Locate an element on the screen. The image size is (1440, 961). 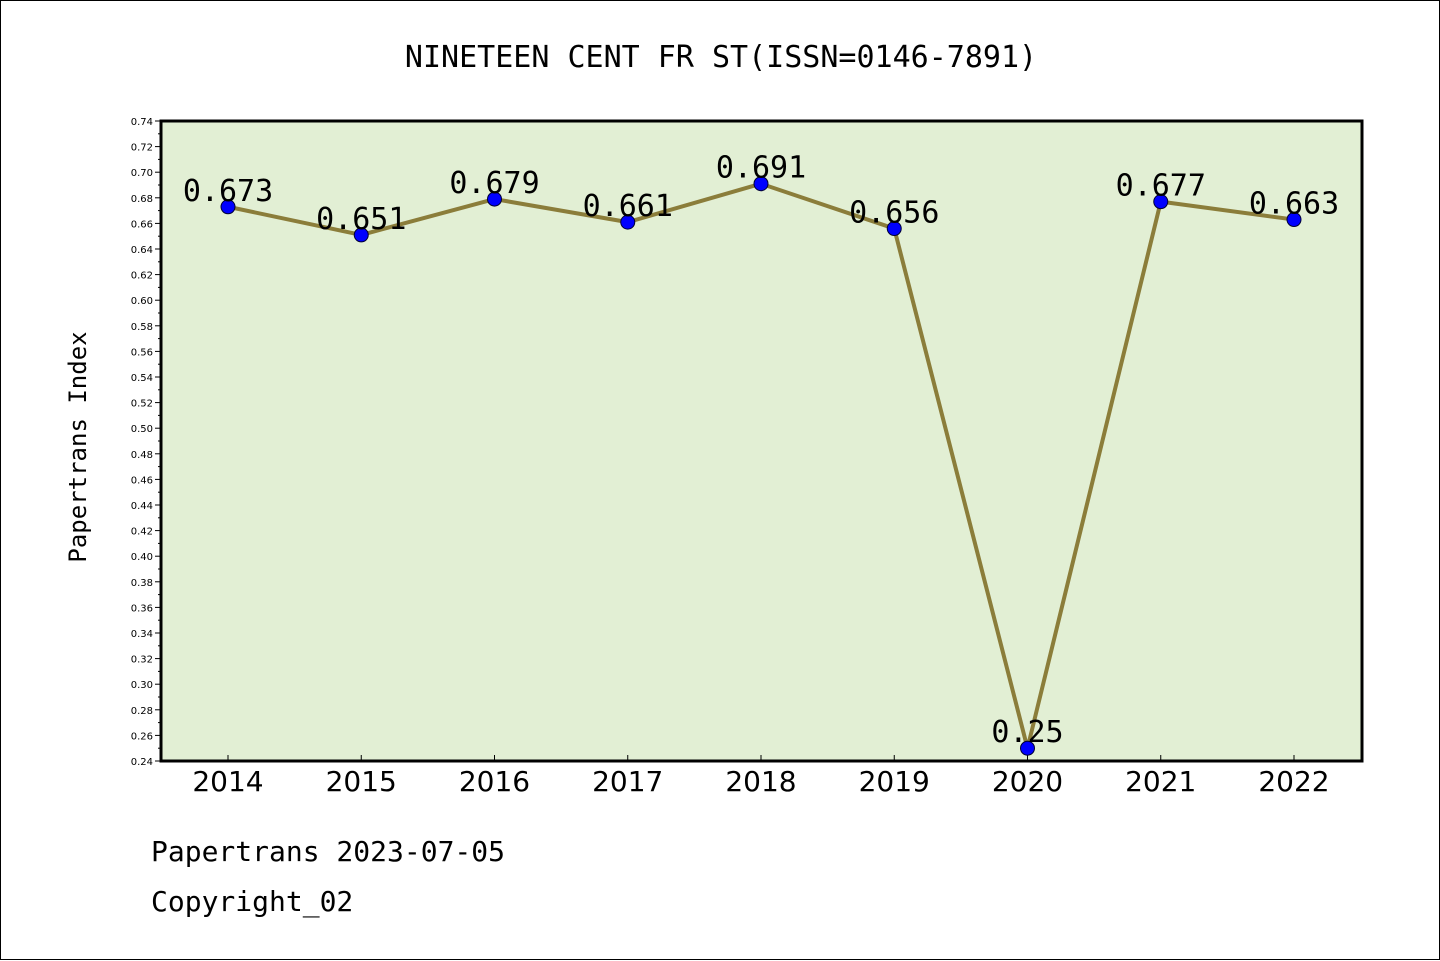
x-tick-label: 2018 is located at coordinates (760, 781).